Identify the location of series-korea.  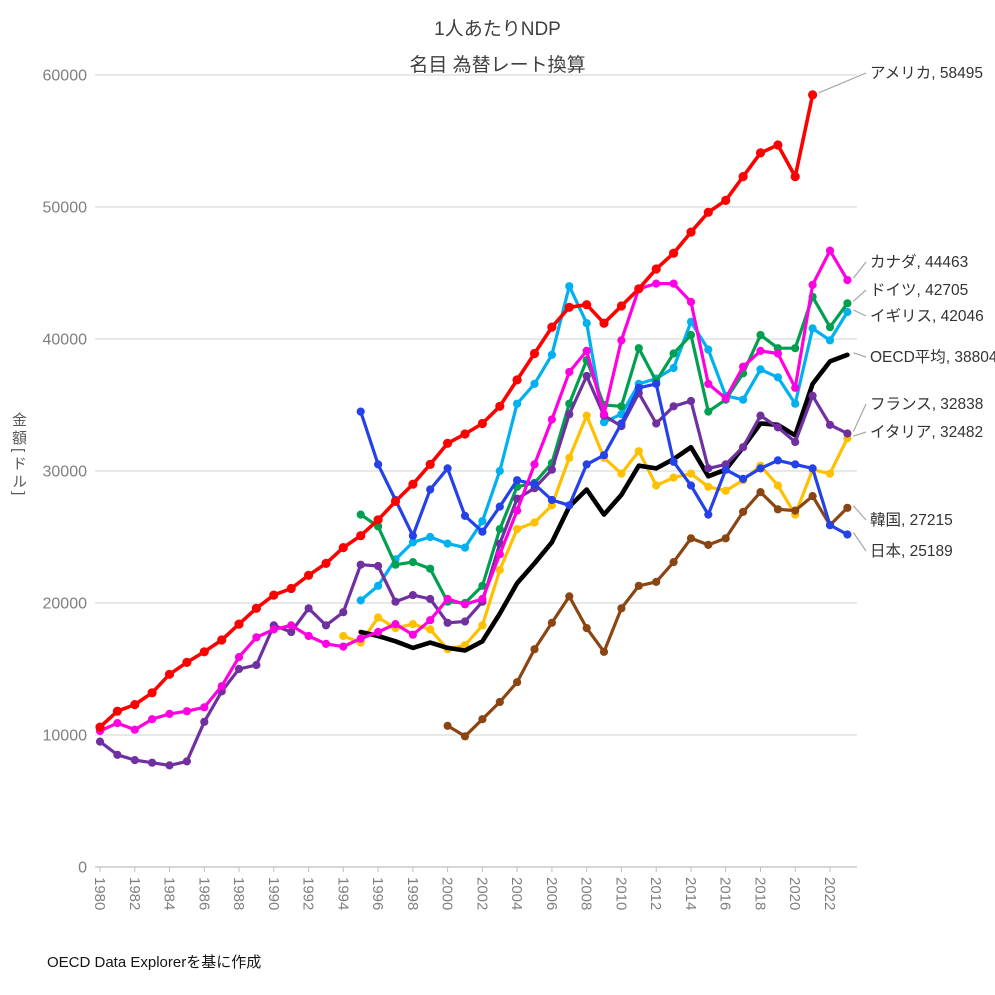
(647, 614).